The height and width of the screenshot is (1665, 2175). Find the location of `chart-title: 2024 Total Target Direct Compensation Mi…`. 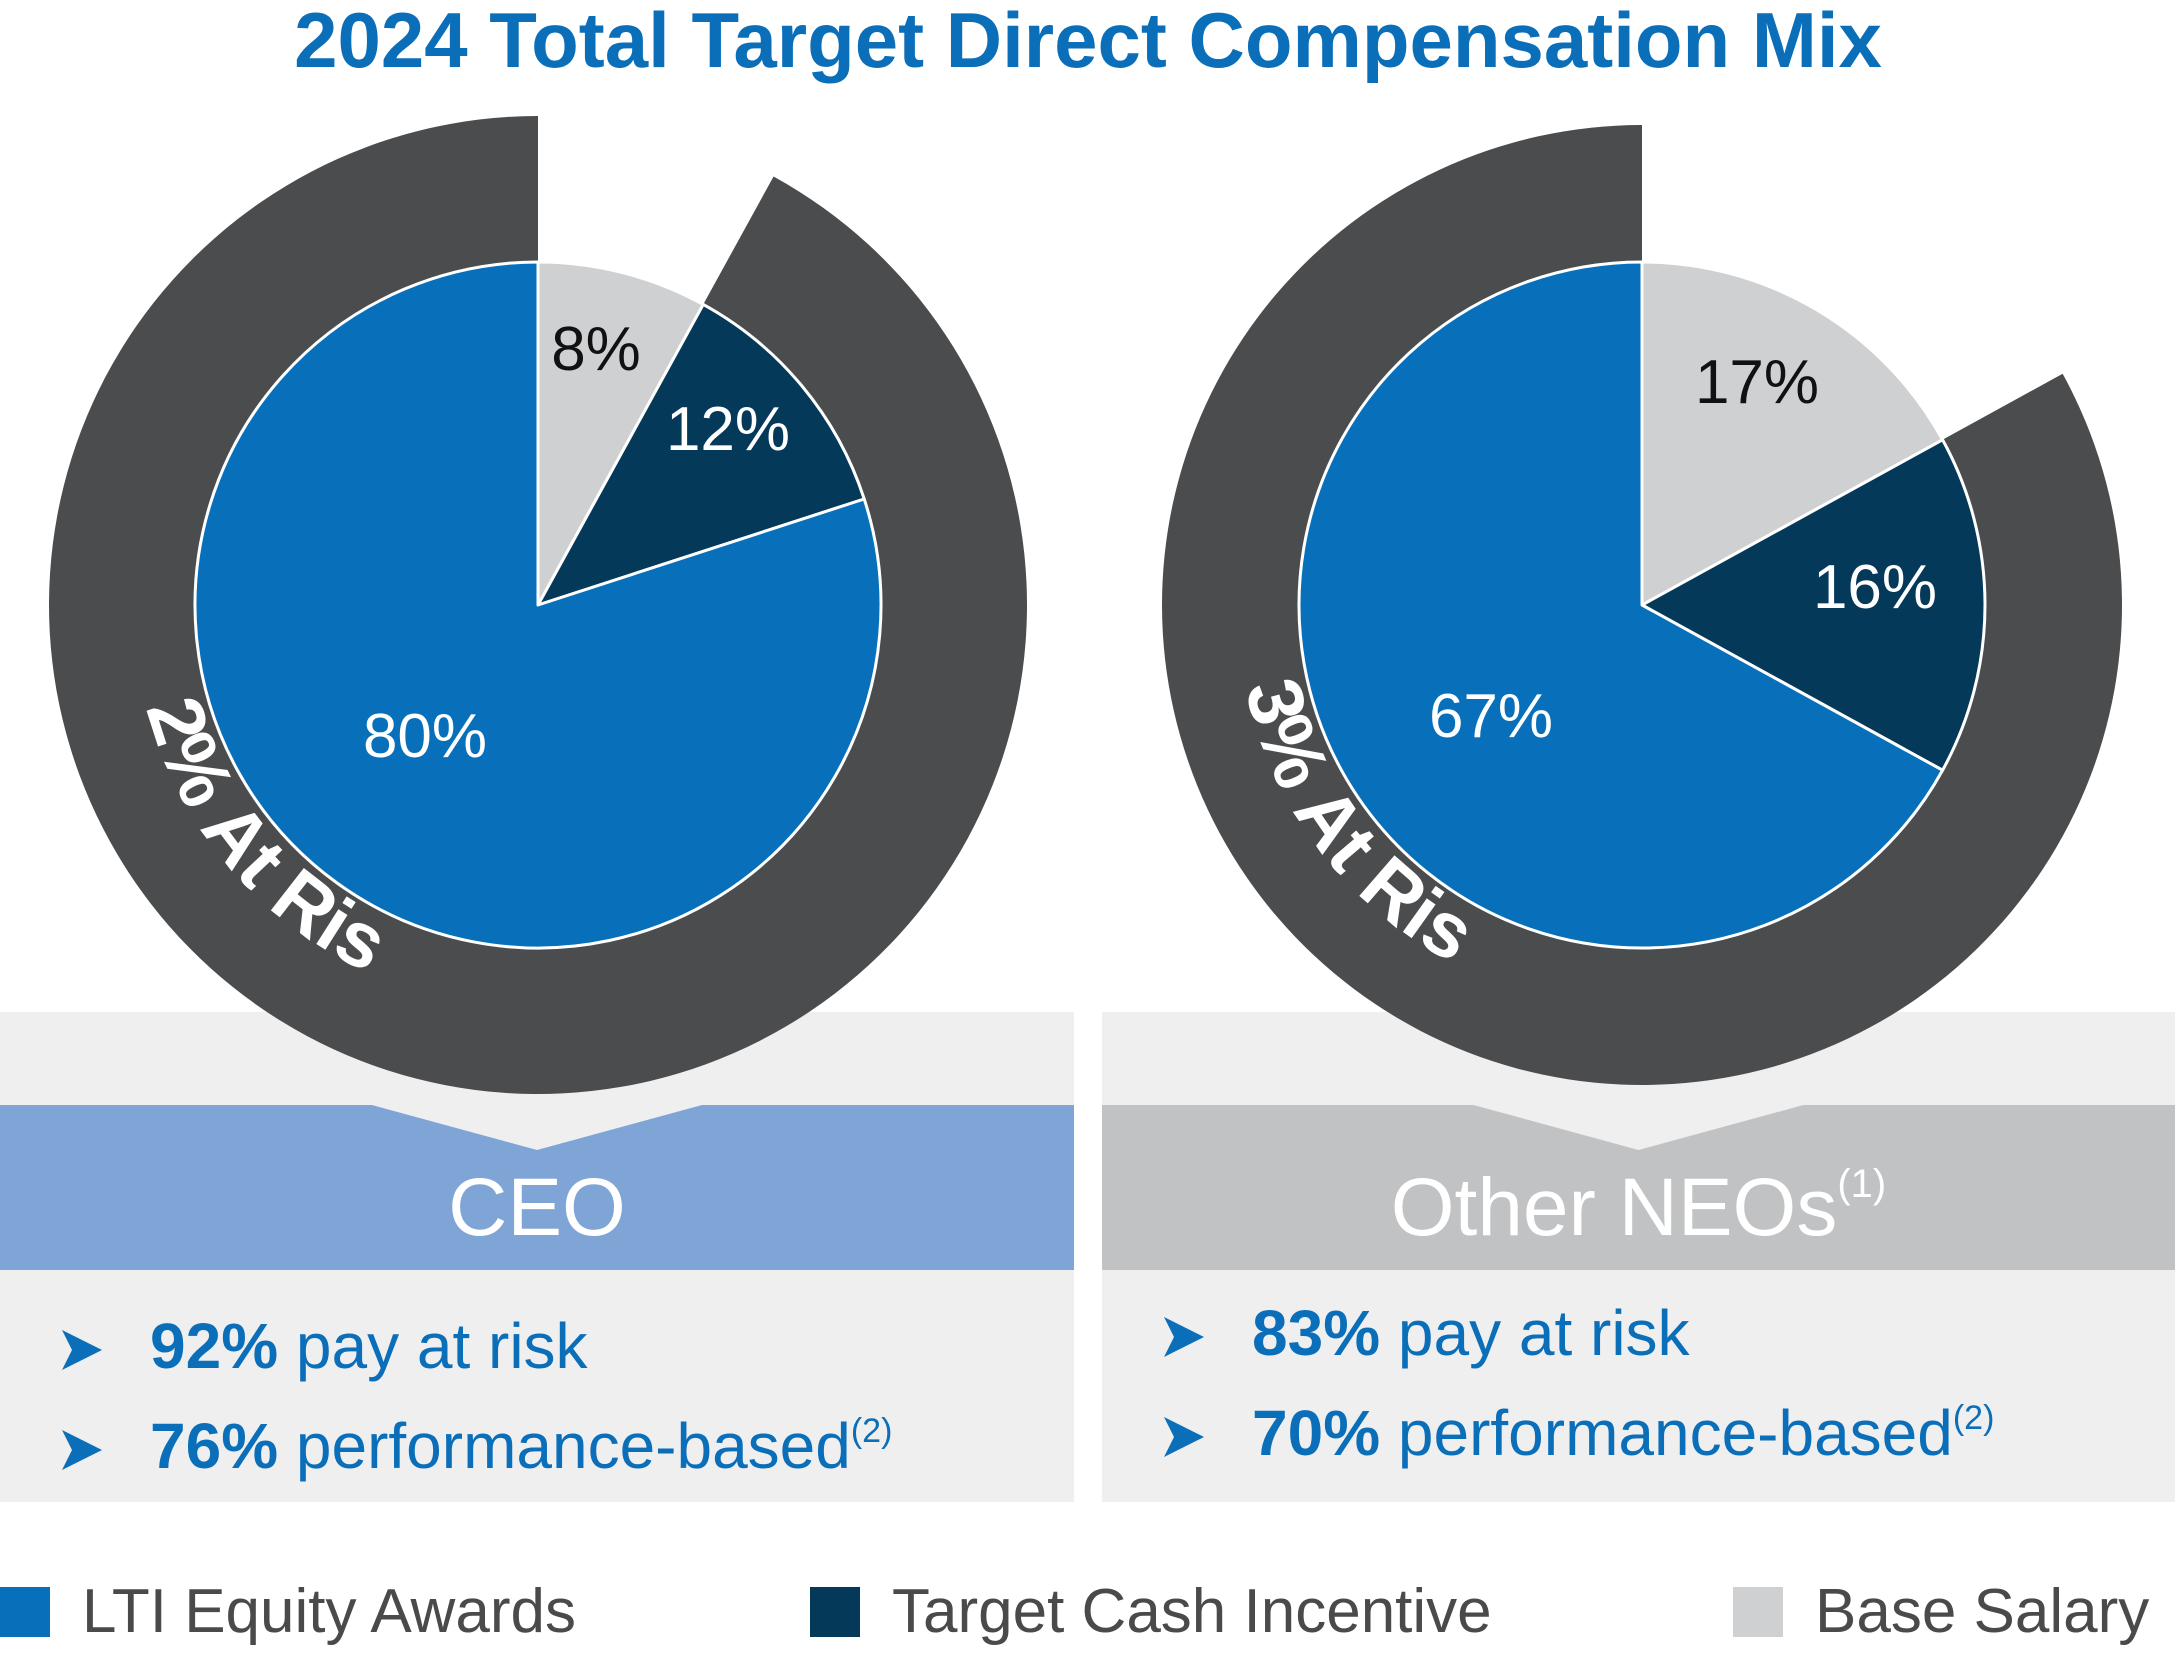

chart-title: 2024 Total Target Direct Compensation Mi… is located at coordinates (1088, 42).